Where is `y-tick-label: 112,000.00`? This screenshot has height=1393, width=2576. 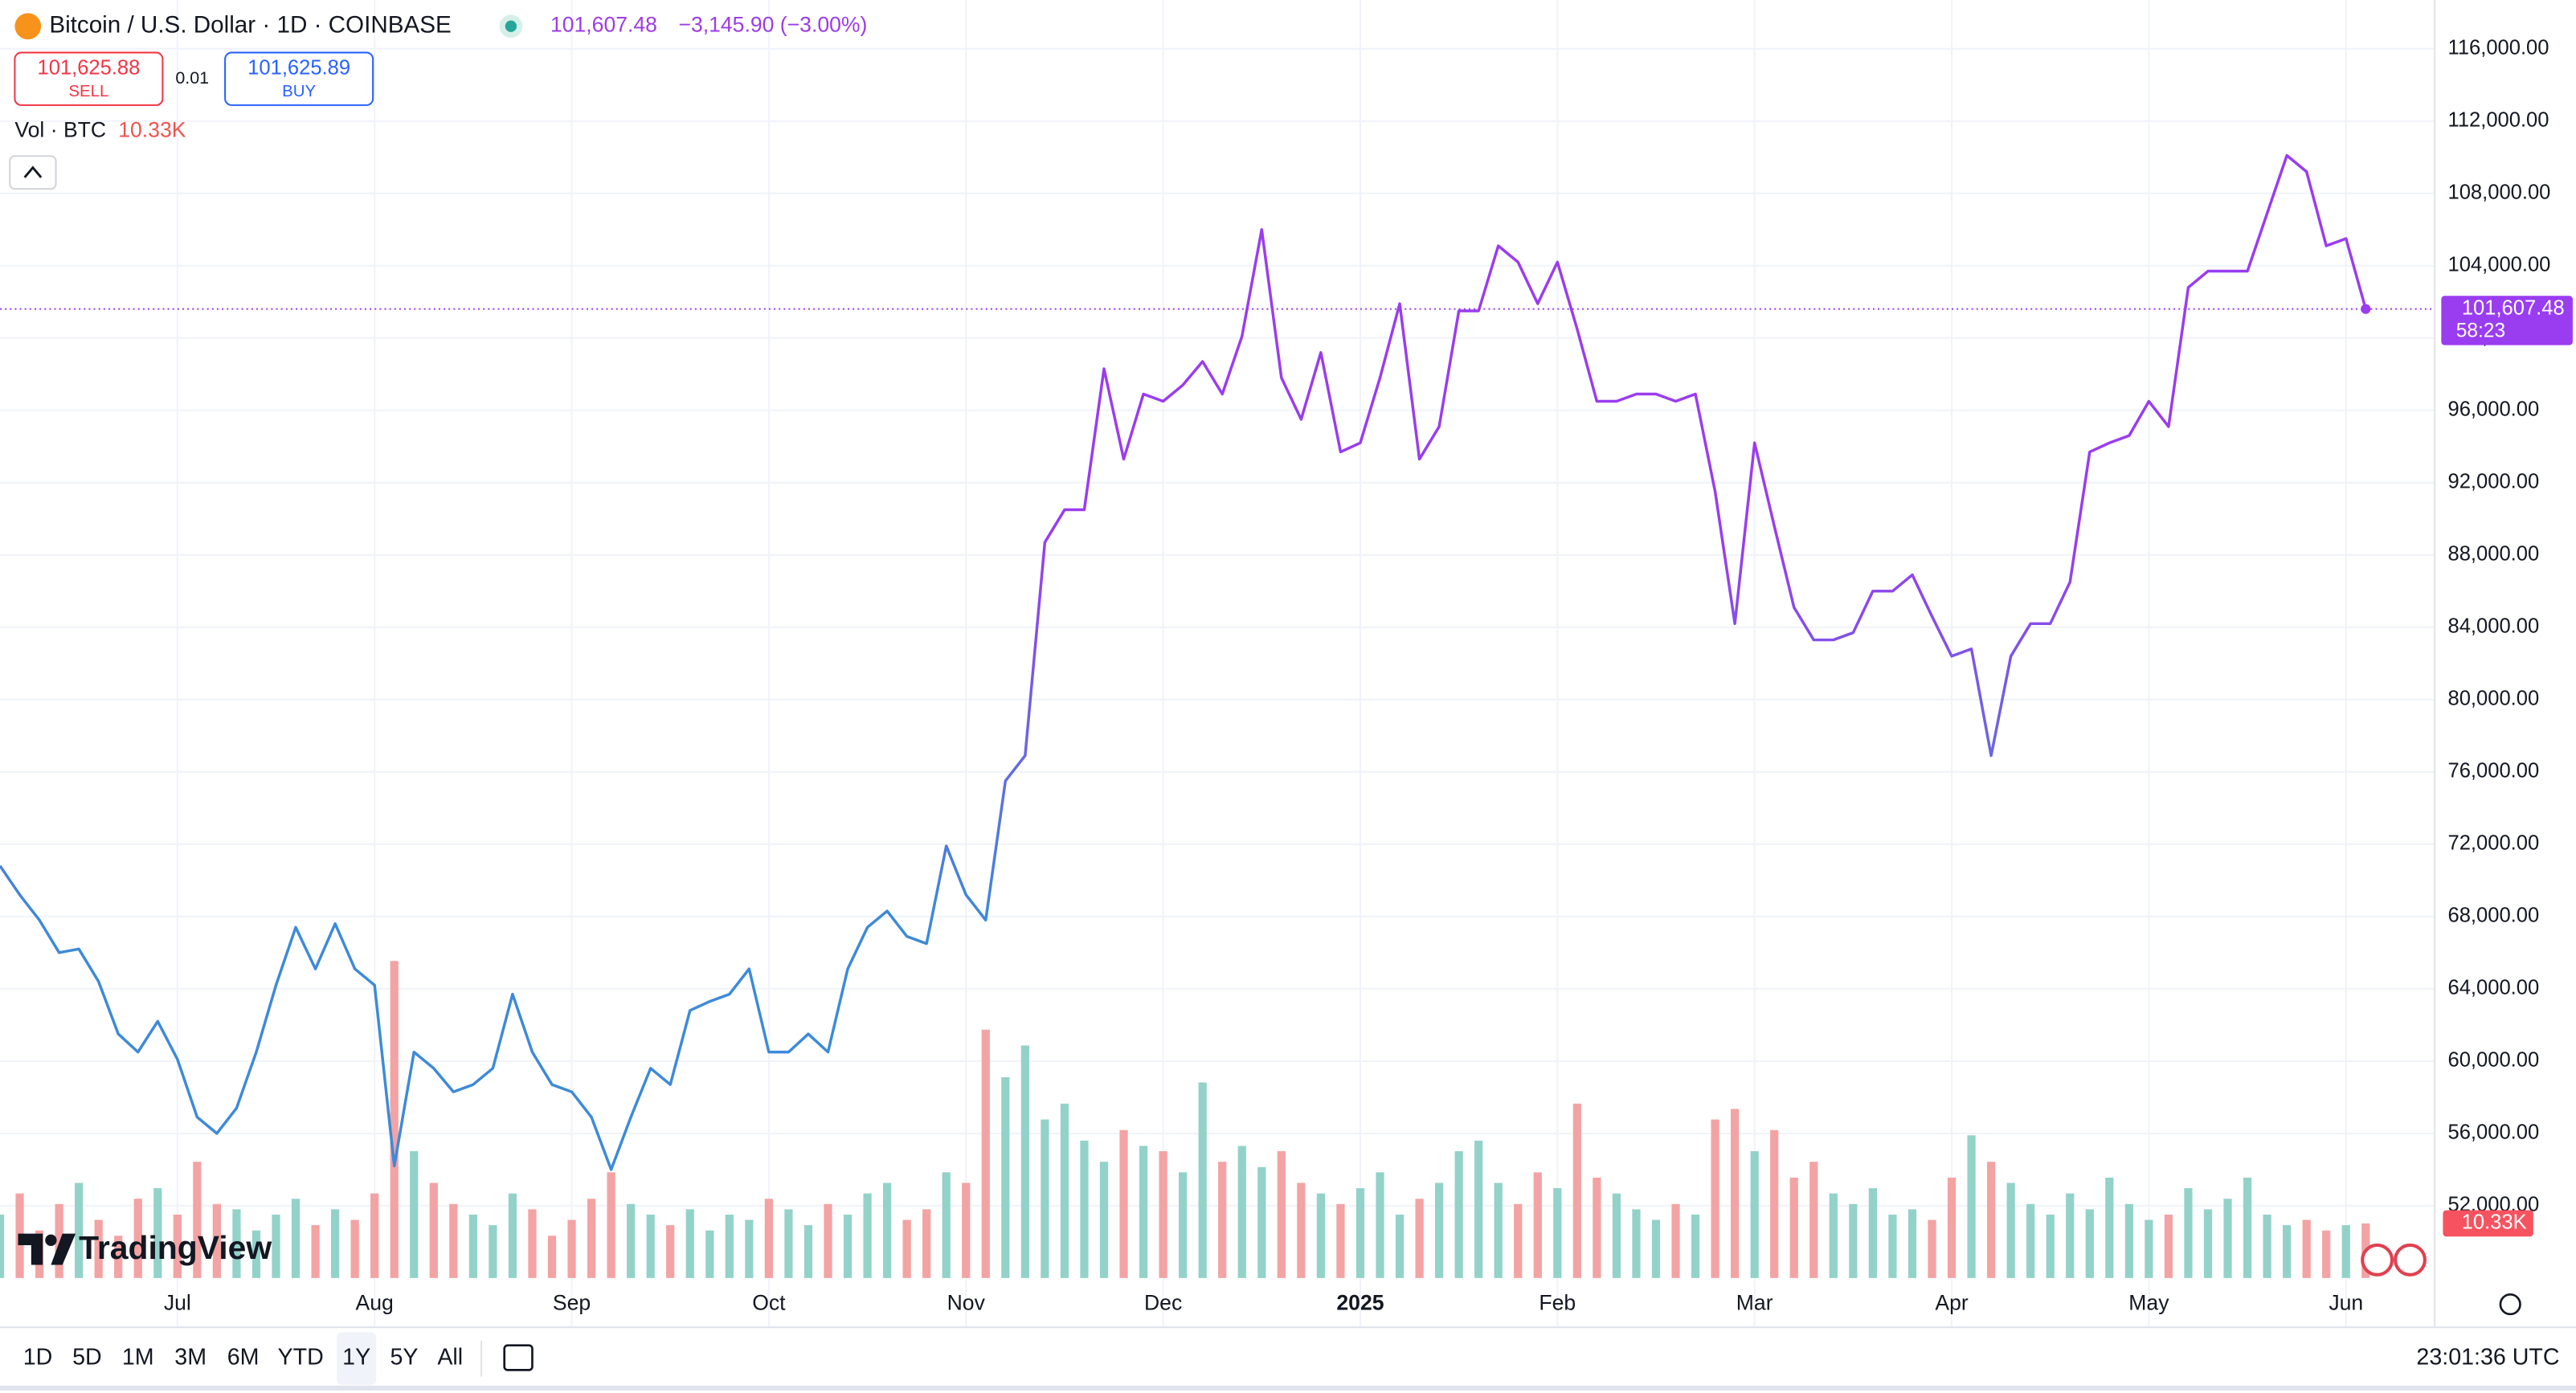
y-tick-label: 112,000.00 is located at coordinates (2498, 120).